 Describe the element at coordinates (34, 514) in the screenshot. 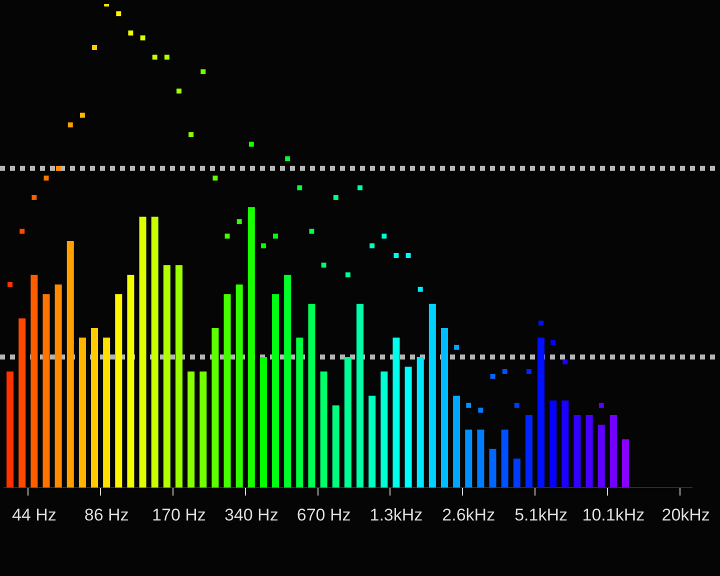

I see `x-tick-label: 44 Hz` at that location.